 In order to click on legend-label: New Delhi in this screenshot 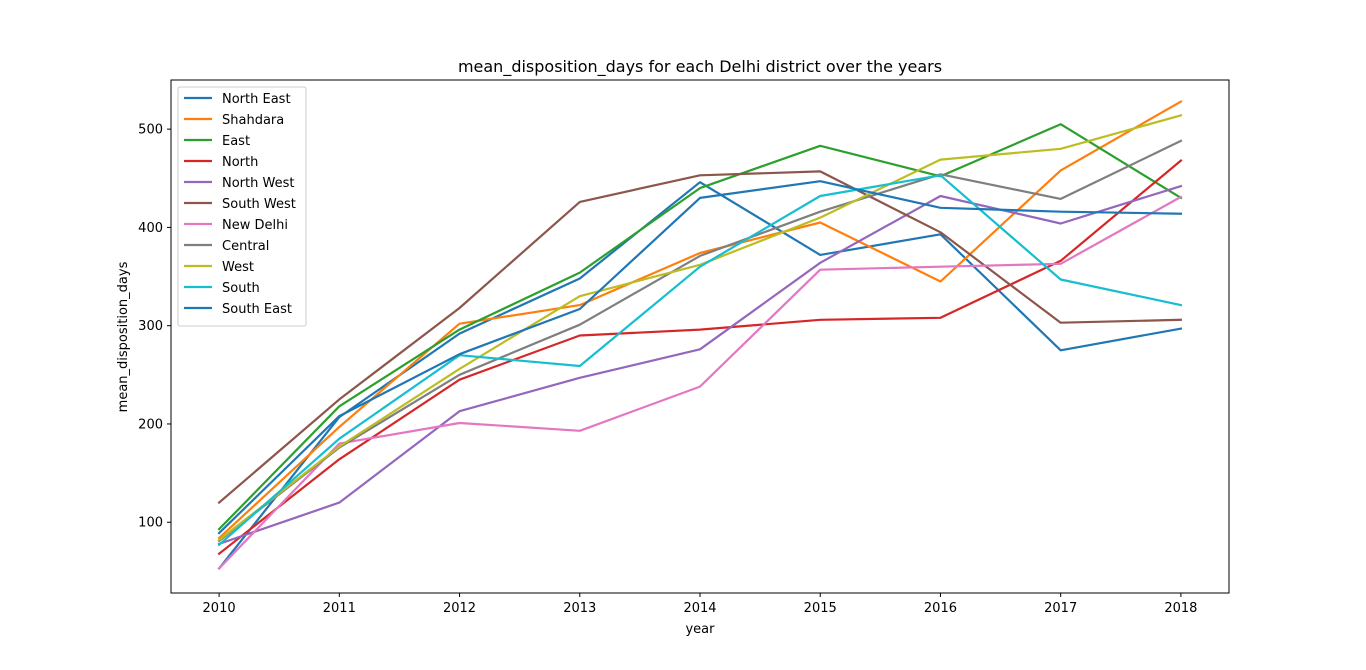, I will do `click(255, 225)`.